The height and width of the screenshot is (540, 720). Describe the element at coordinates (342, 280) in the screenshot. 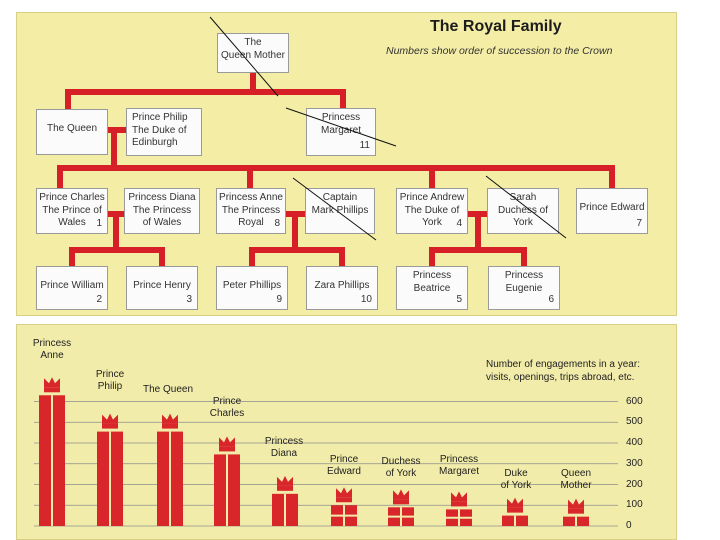

I see `person-name: Zara Phillips` at that location.